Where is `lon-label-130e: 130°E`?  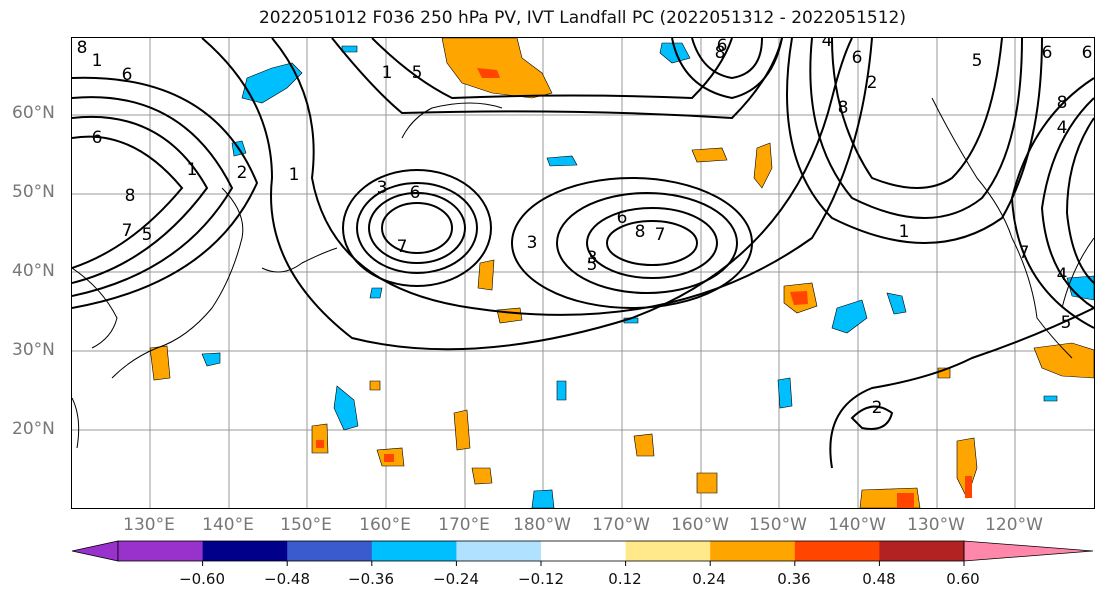
lon-label-130e: 130°E is located at coordinates (149, 525).